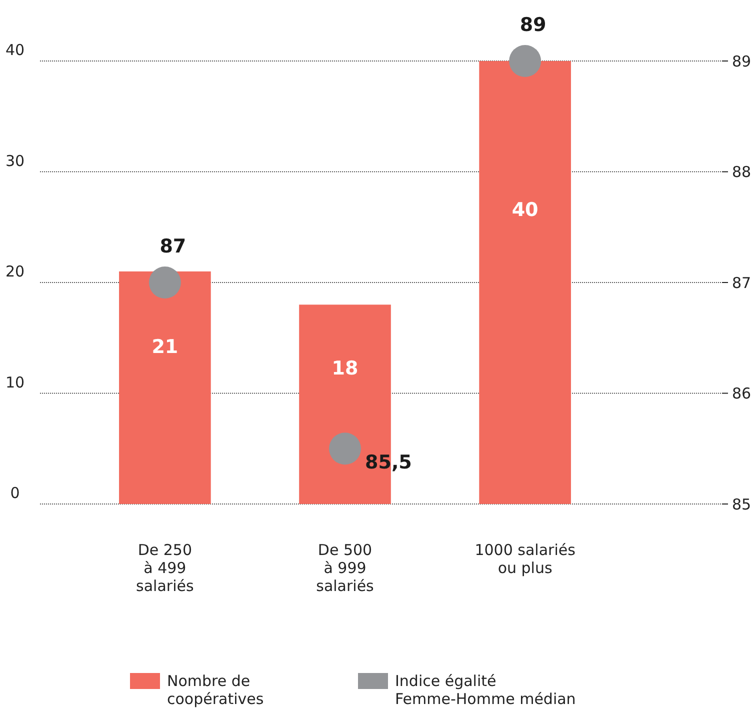 Image resolution: width=753 pixels, height=708 pixels. Describe the element at coordinates (15, 271) in the screenshot. I see `y-tick-label: 20` at that location.